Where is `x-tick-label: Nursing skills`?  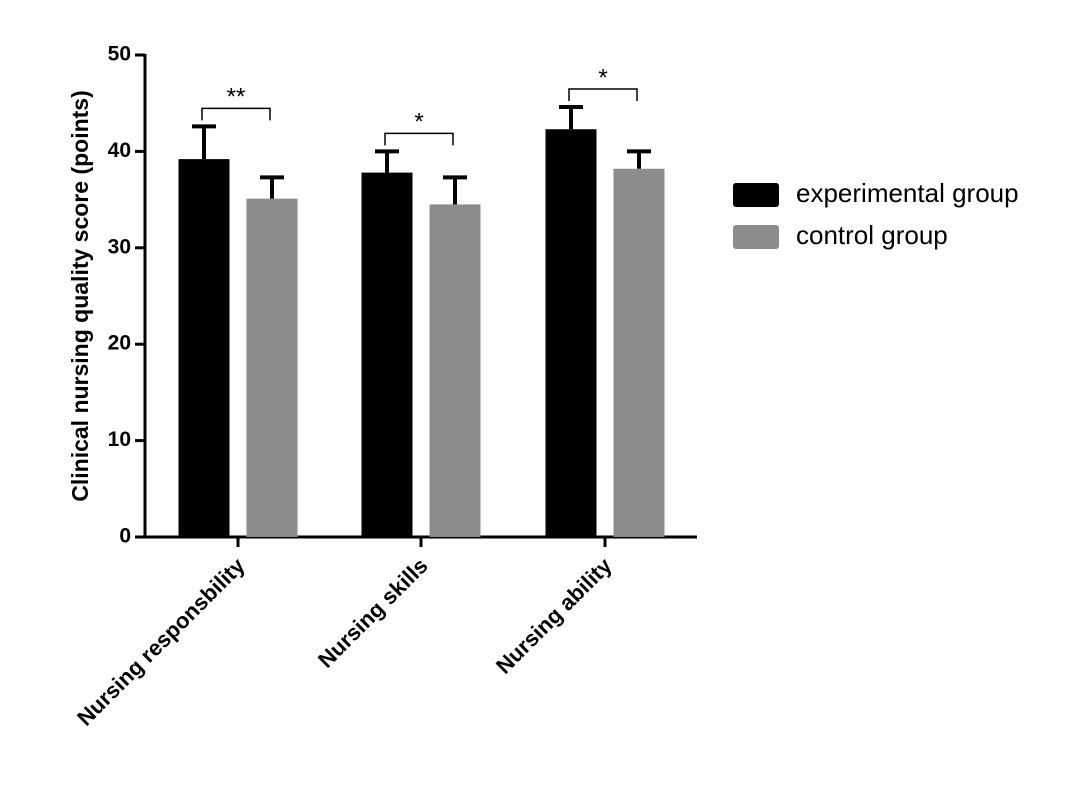
x-tick-label: Nursing skills is located at coordinates (373, 613).